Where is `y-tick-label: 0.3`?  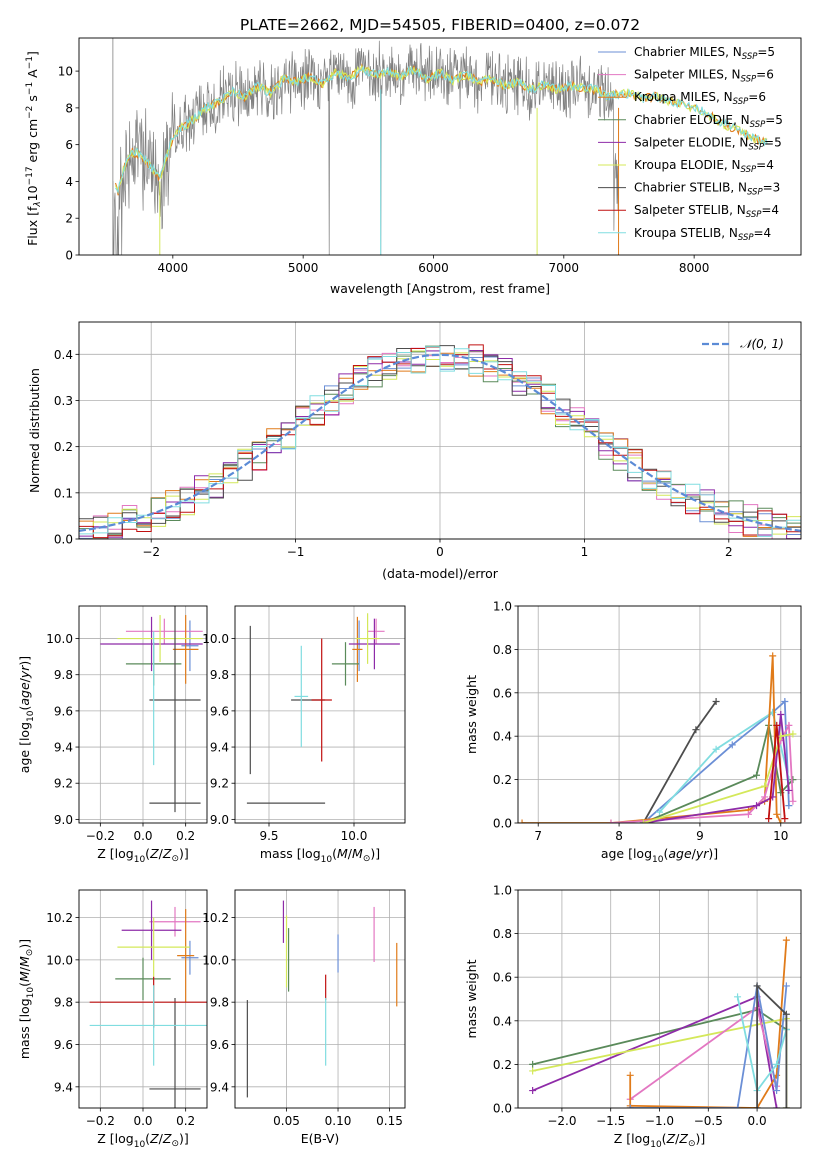 y-tick-label: 0.3 is located at coordinates (63, 401).